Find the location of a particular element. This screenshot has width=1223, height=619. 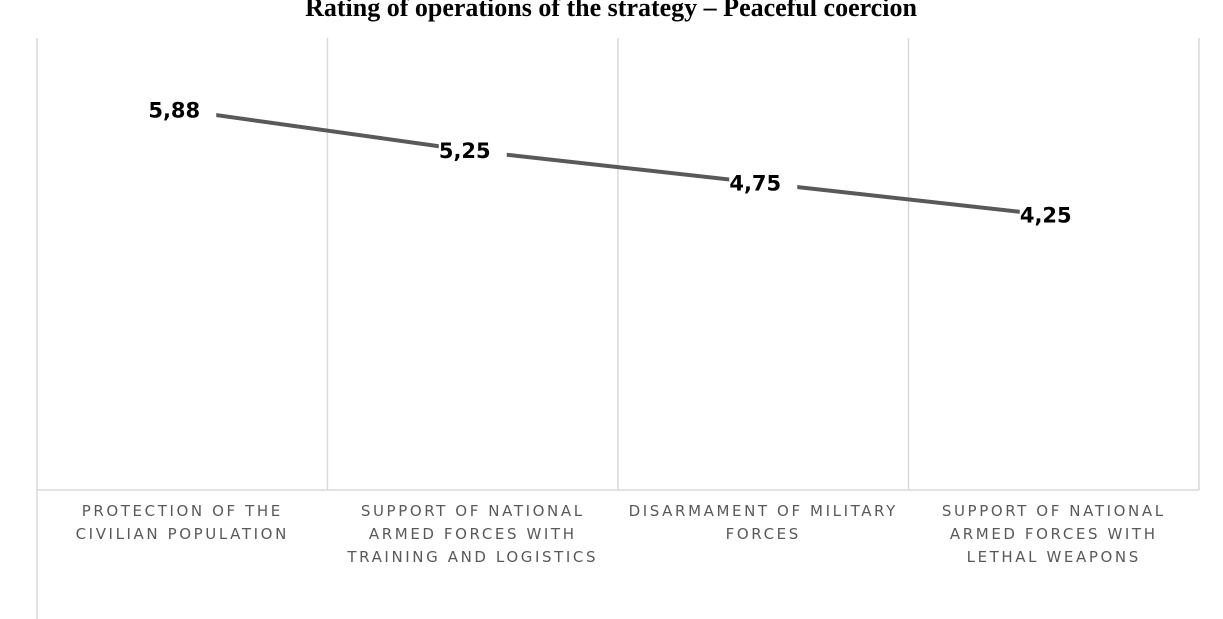

data-label: 5,88 is located at coordinates (174, 110).